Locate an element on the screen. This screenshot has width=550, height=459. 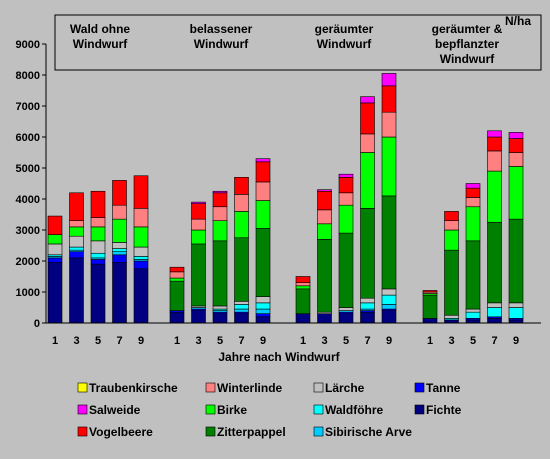
legend-label: Tanne is located at coordinates (443, 388).